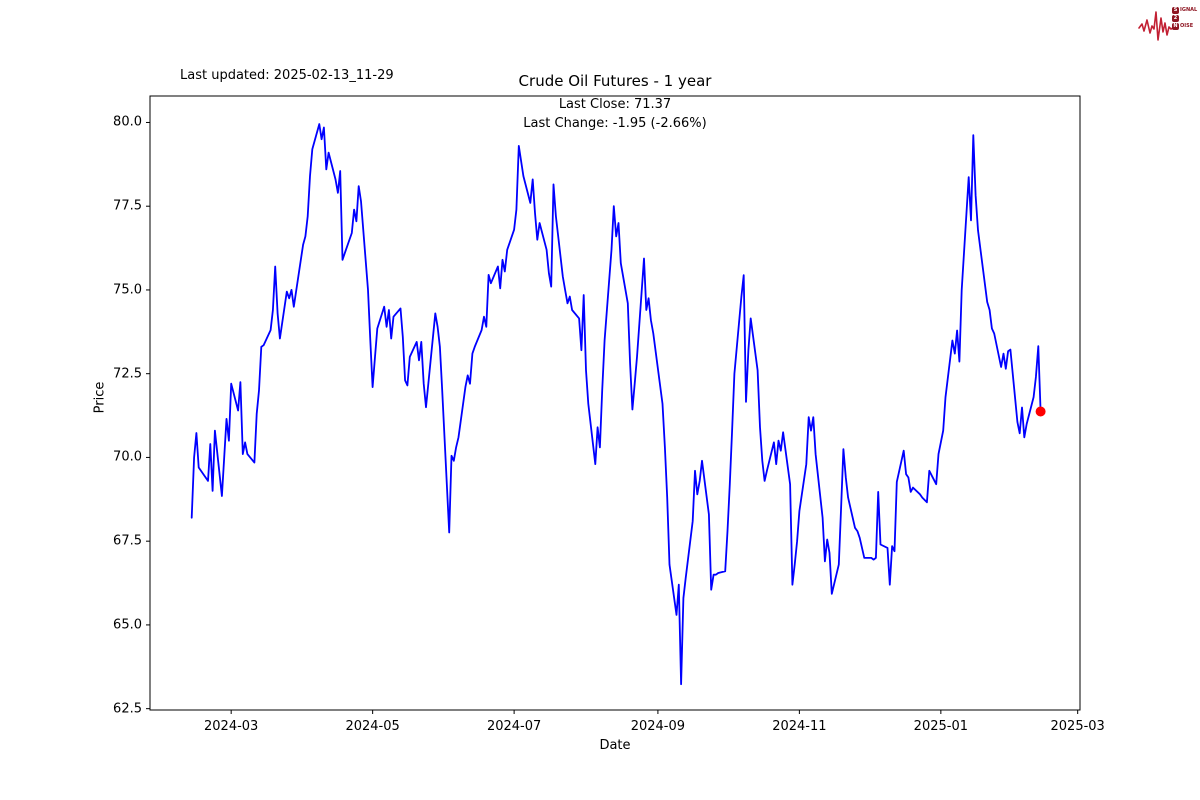 This screenshot has height=800, width=1200. What do you see at coordinates (127, 709) in the screenshot?
I see `y-tick-label: 62.5` at bounding box center [127, 709].